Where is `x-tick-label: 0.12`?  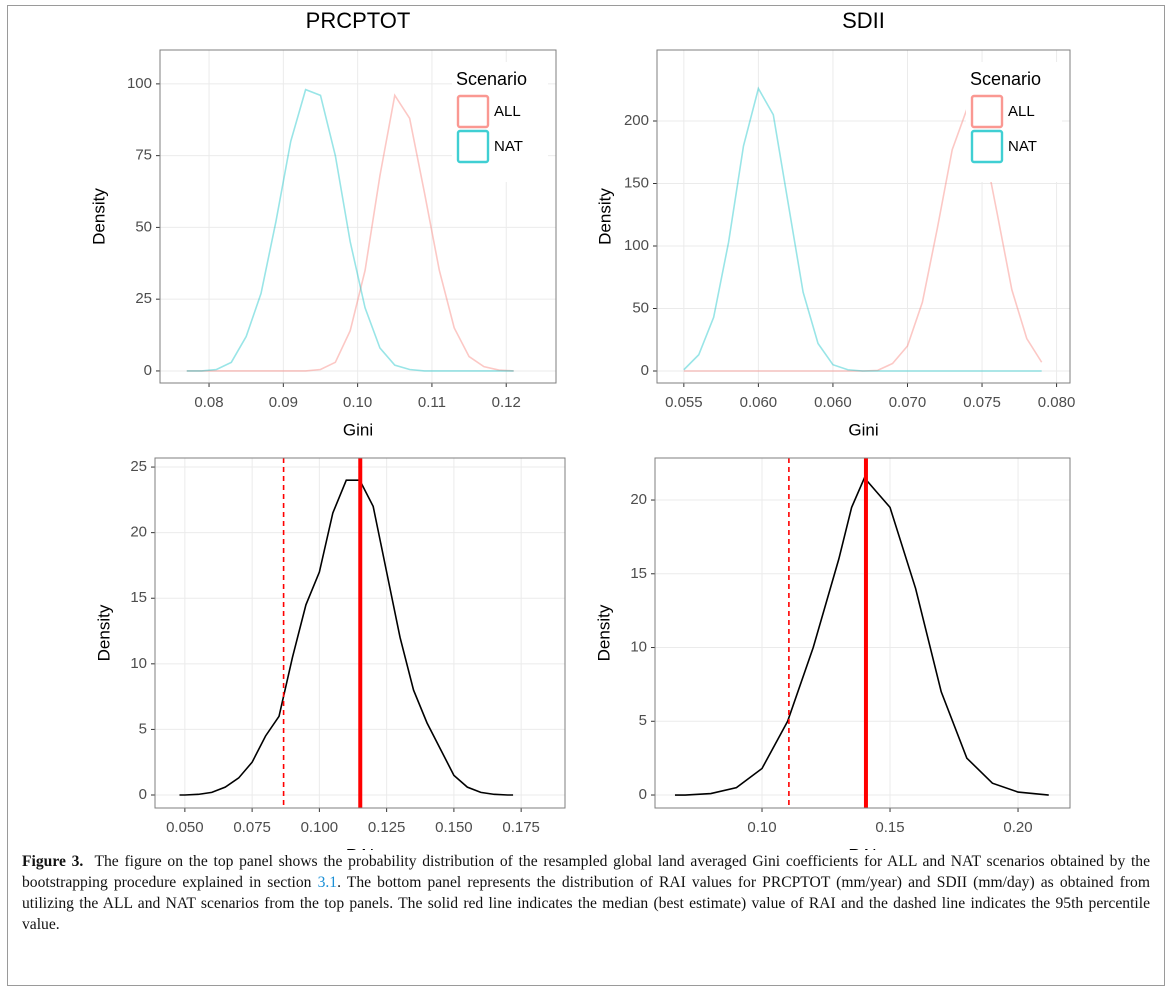
x-tick-label: 0.12 is located at coordinates (506, 402).